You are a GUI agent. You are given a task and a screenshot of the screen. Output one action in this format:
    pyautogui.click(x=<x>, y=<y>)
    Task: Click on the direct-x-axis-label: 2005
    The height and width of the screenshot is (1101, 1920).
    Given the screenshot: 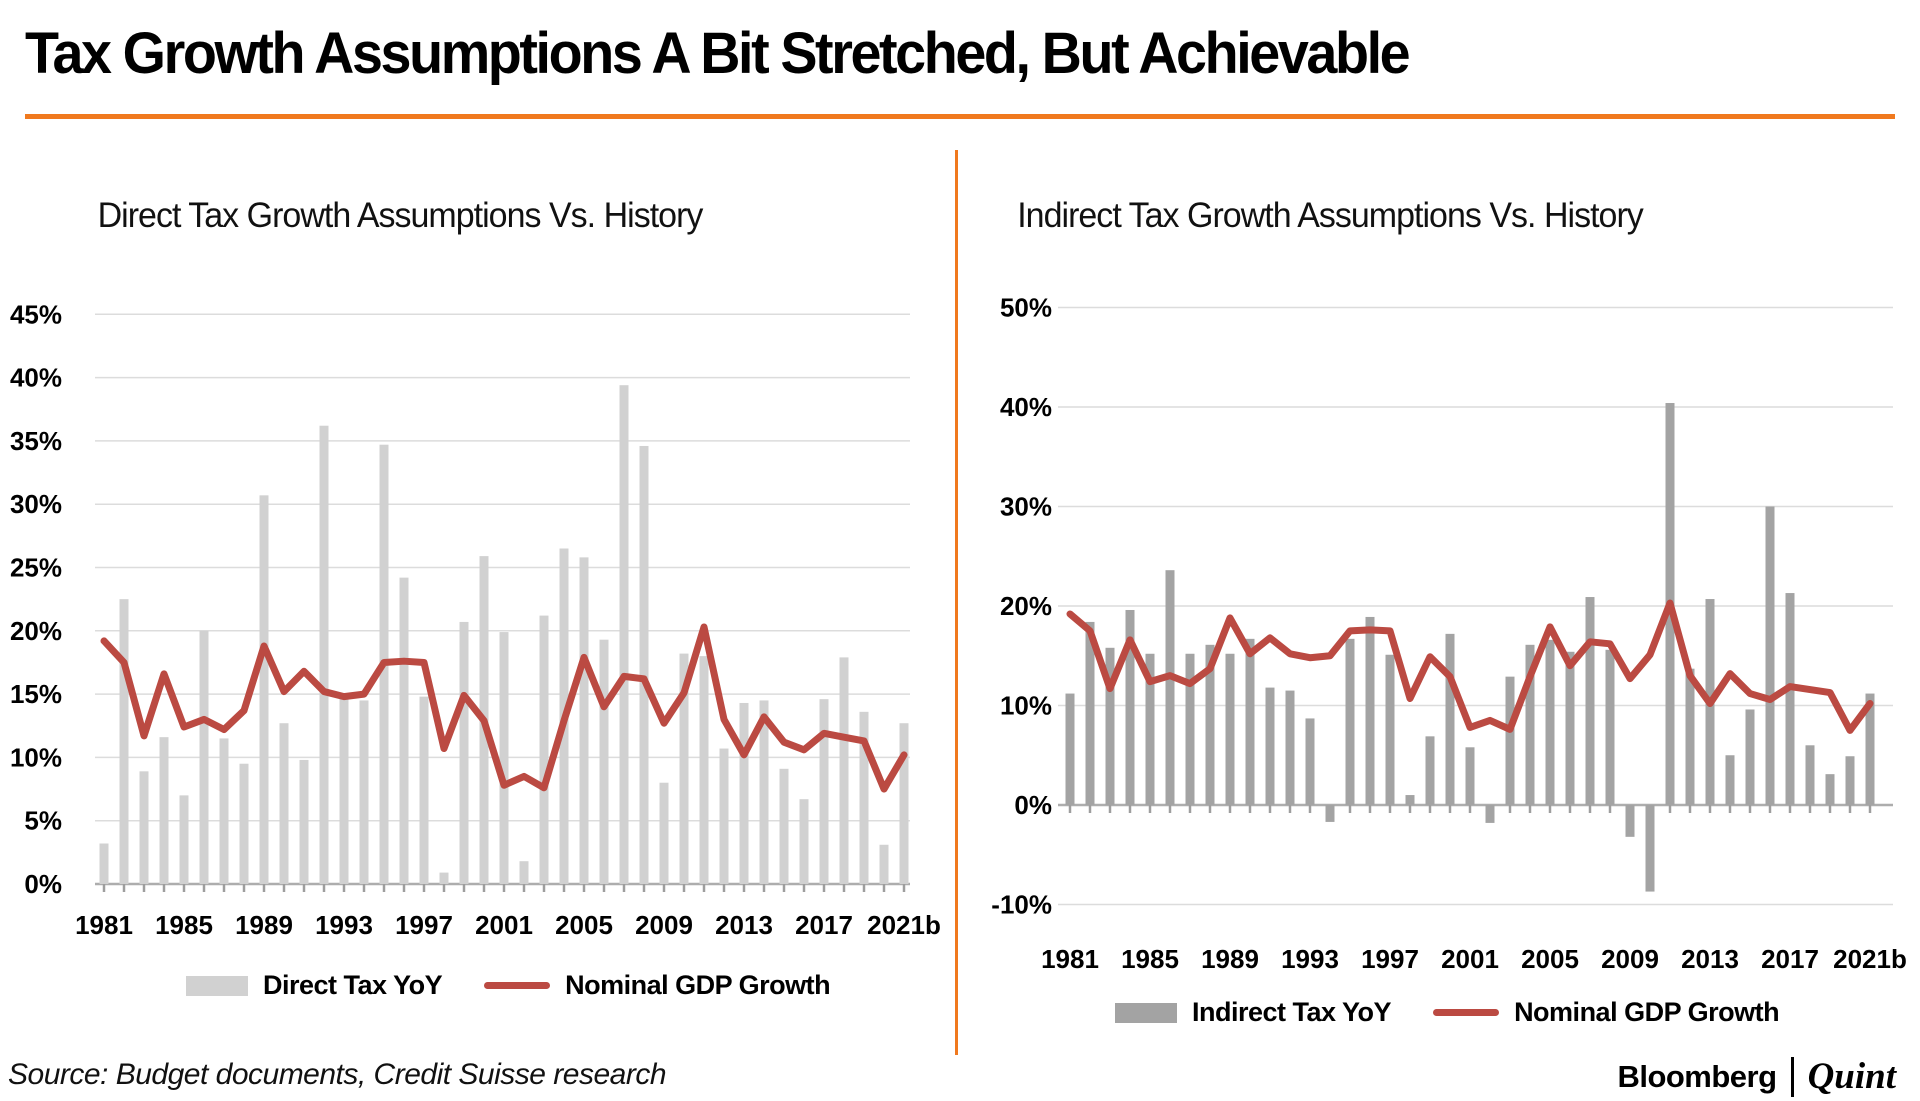 What is the action you would take?
    pyautogui.click(x=584, y=925)
    